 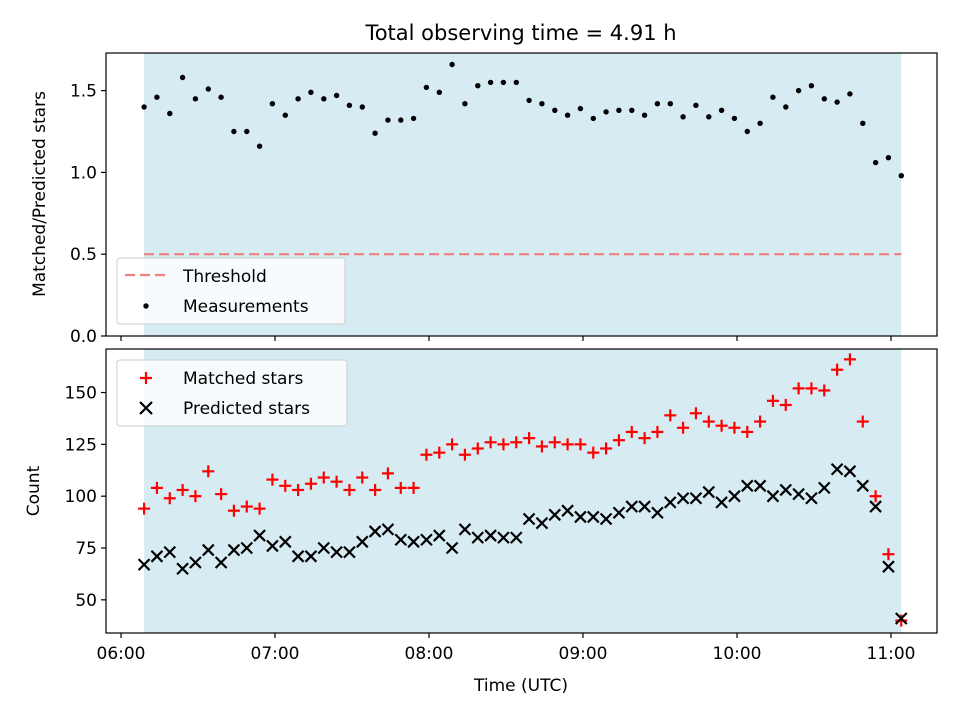 What do you see at coordinates (275, 654) in the screenshot?
I see `x-tick-label: 07:00` at bounding box center [275, 654].